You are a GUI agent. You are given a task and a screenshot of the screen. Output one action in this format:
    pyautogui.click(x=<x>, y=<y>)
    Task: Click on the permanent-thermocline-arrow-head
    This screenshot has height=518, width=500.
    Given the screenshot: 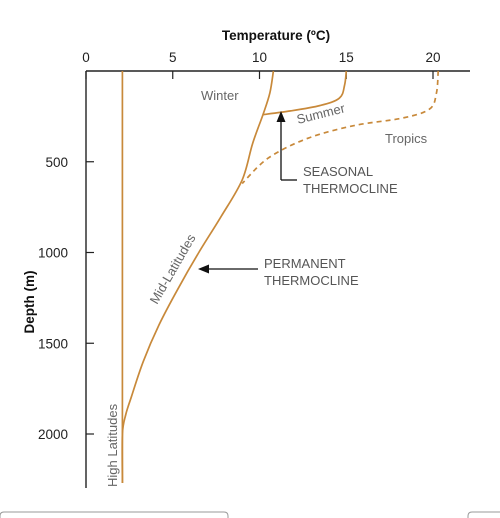 What is the action you would take?
    pyautogui.click(x=203, y=269)
    